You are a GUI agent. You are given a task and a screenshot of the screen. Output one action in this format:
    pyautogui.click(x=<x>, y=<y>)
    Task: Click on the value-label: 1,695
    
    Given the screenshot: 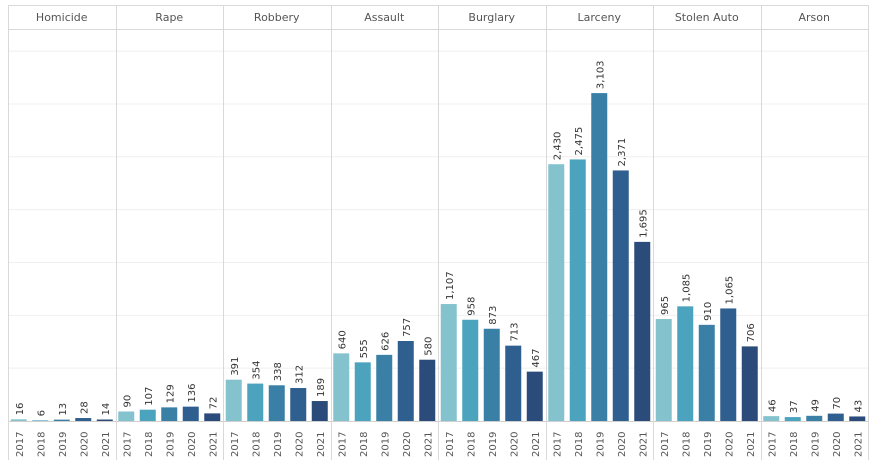 What is the action you would take?
    pyautogui.click(x=643, y=223)
    